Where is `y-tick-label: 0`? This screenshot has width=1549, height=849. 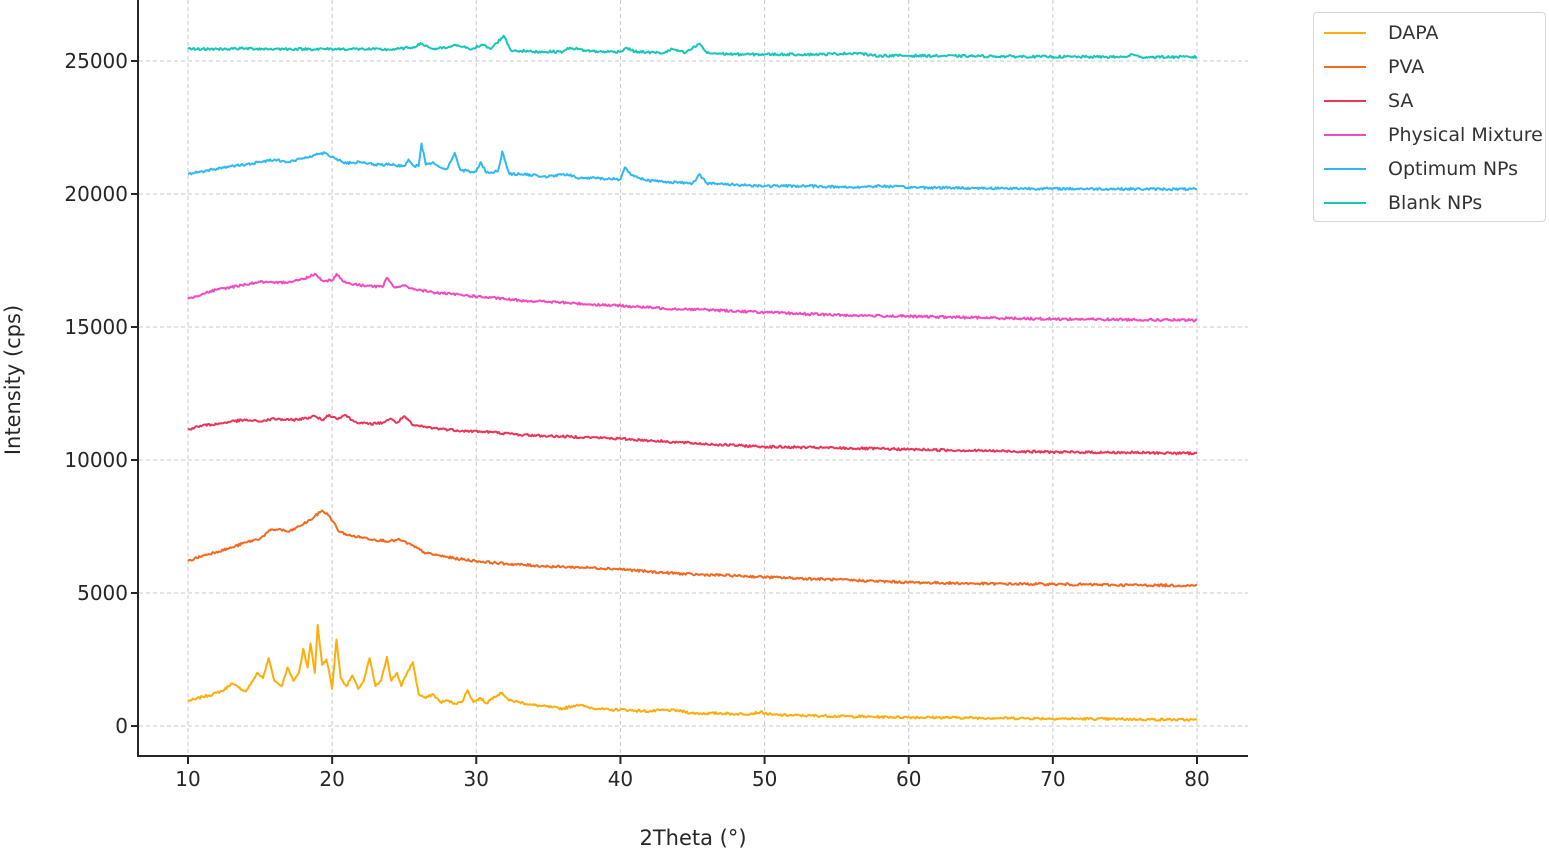
y-tick-label: 0 is located at coordinates (121, 726).